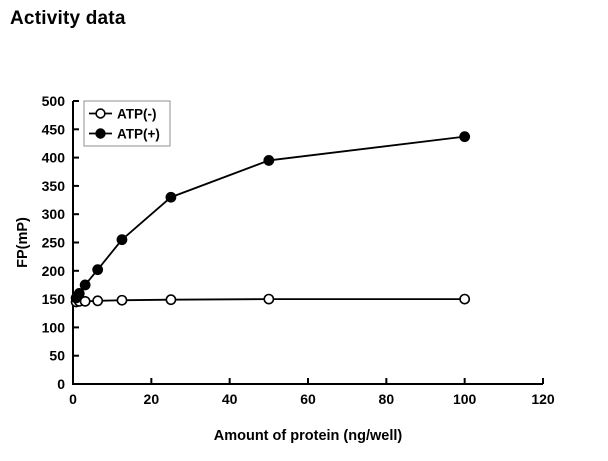 Image resolution: width=608 pixels, height=461 pixels. Describe the element at coordinates (68, 18) in the screenshot. I see `chart-title: Activity data` at that location.